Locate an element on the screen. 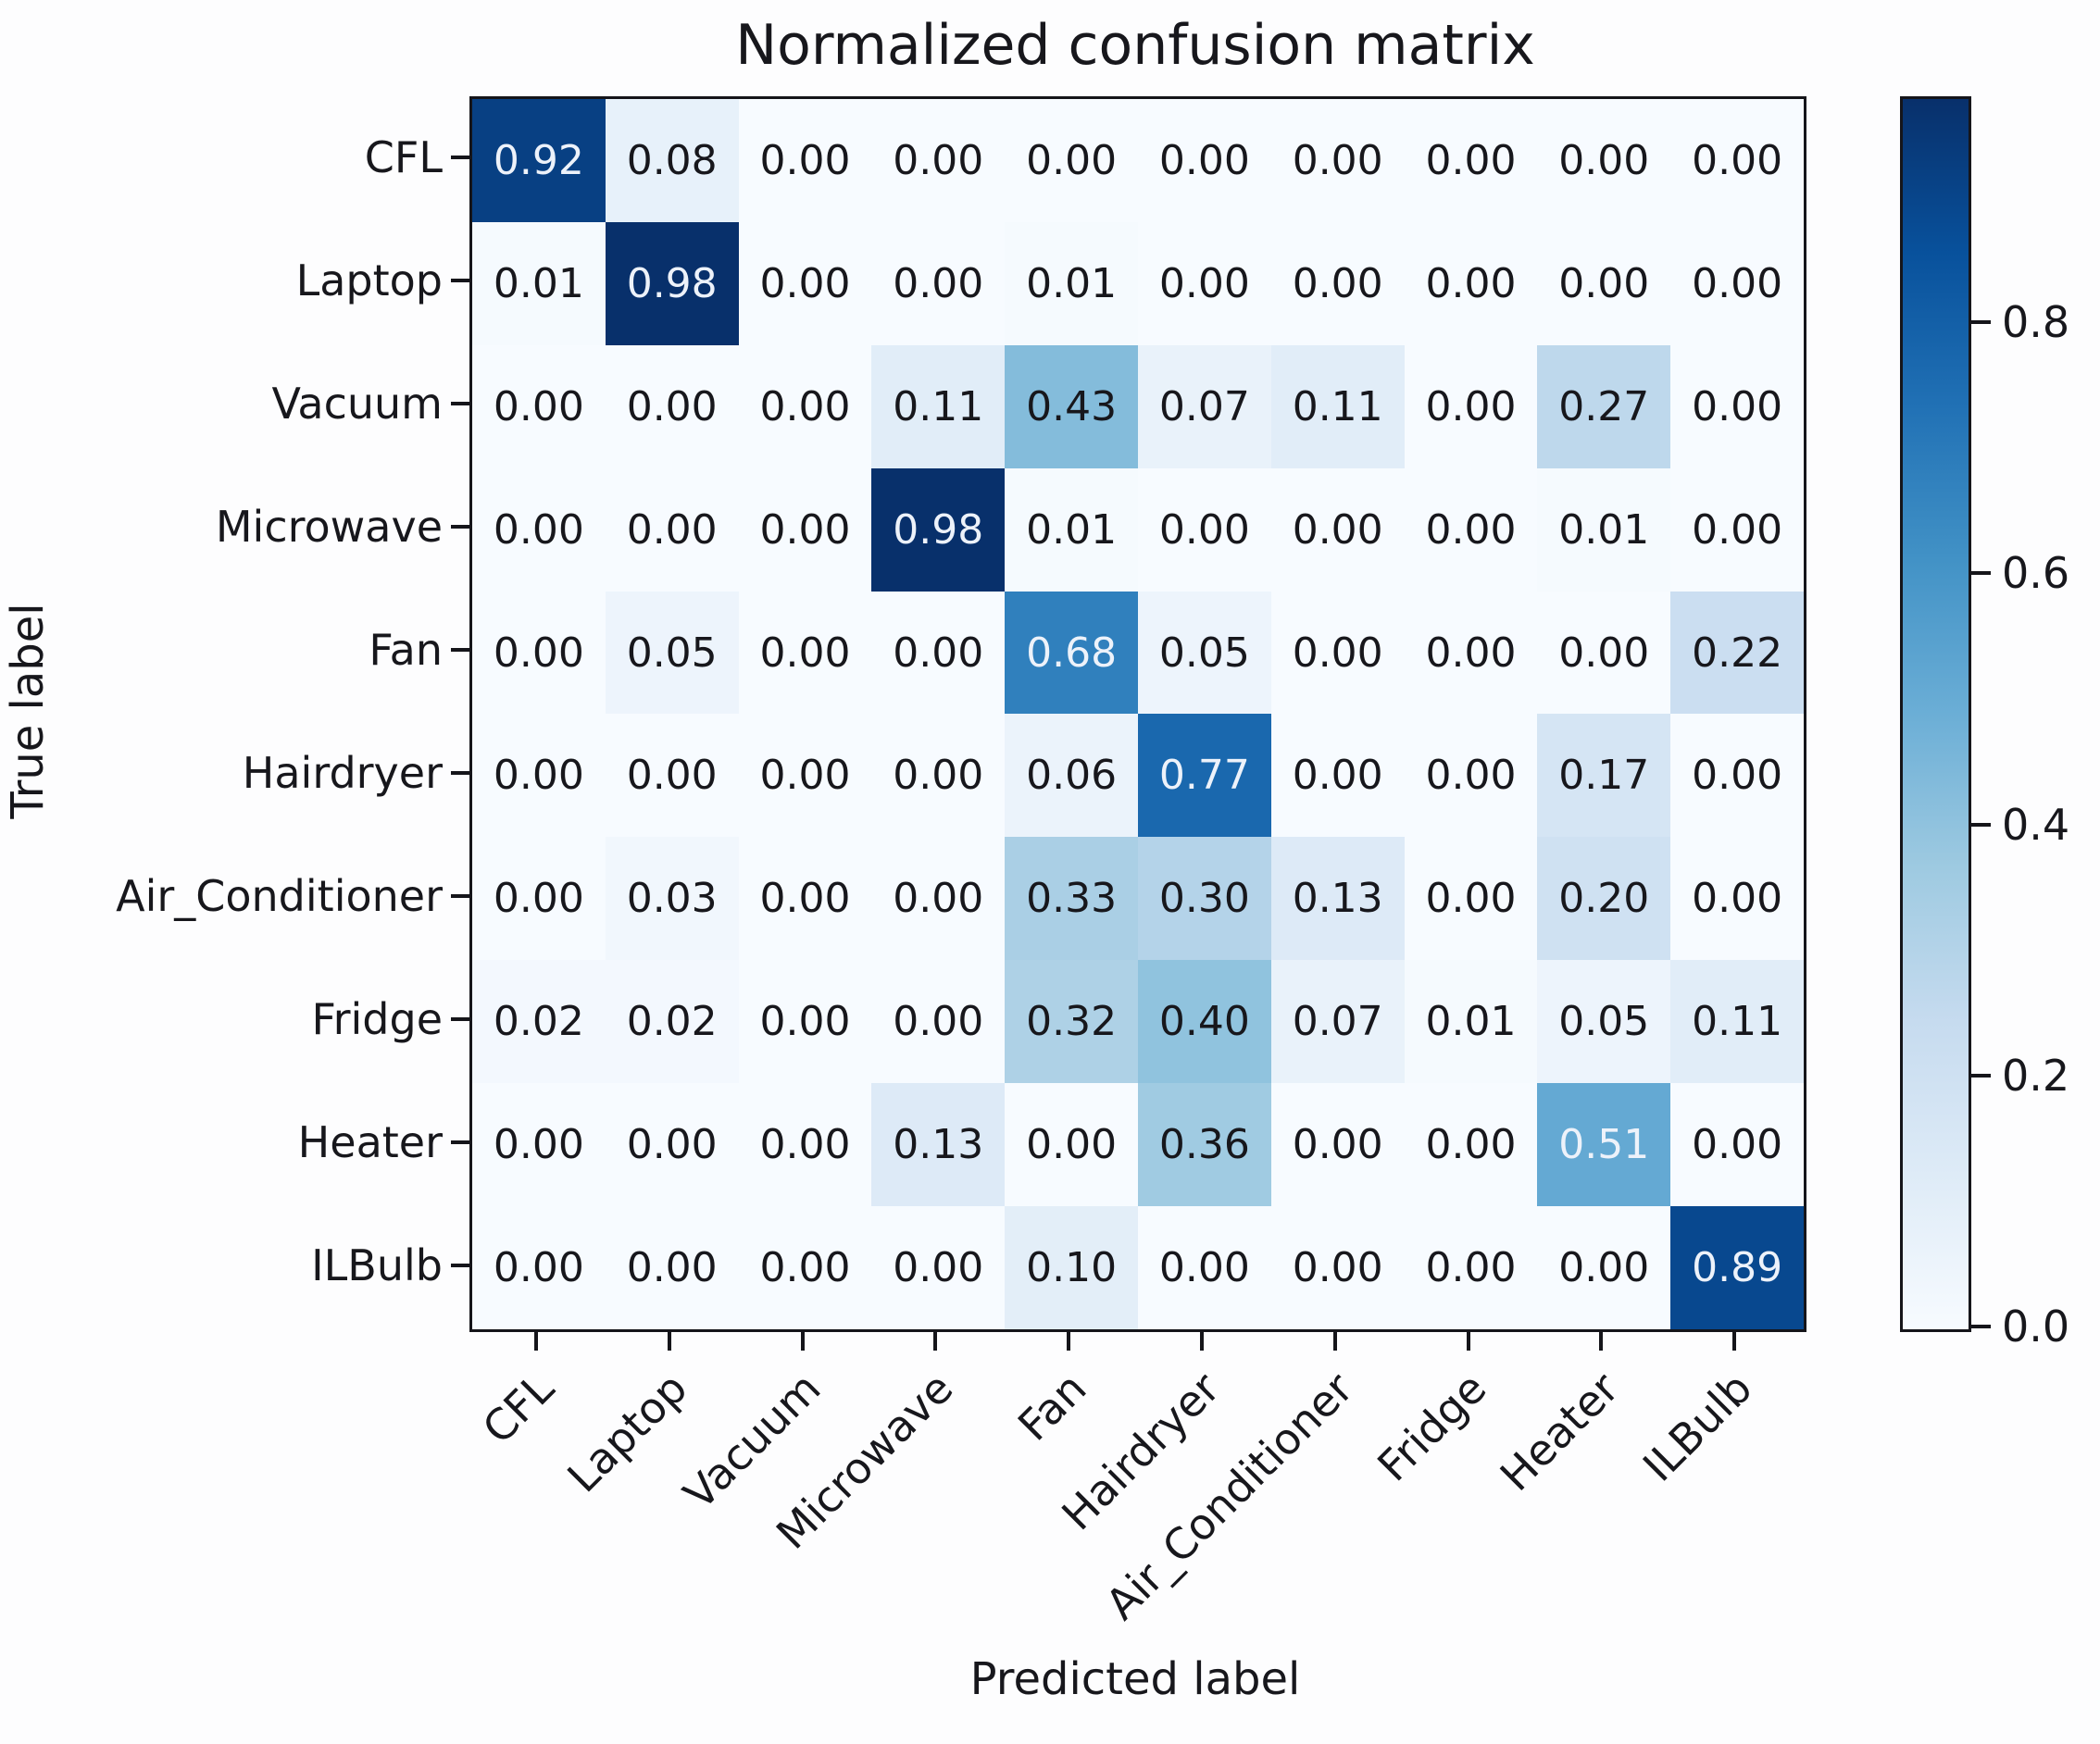  matrix-cell-Air_Conditioner-Heater: 0.20 is located at coordinates (1604, 899).